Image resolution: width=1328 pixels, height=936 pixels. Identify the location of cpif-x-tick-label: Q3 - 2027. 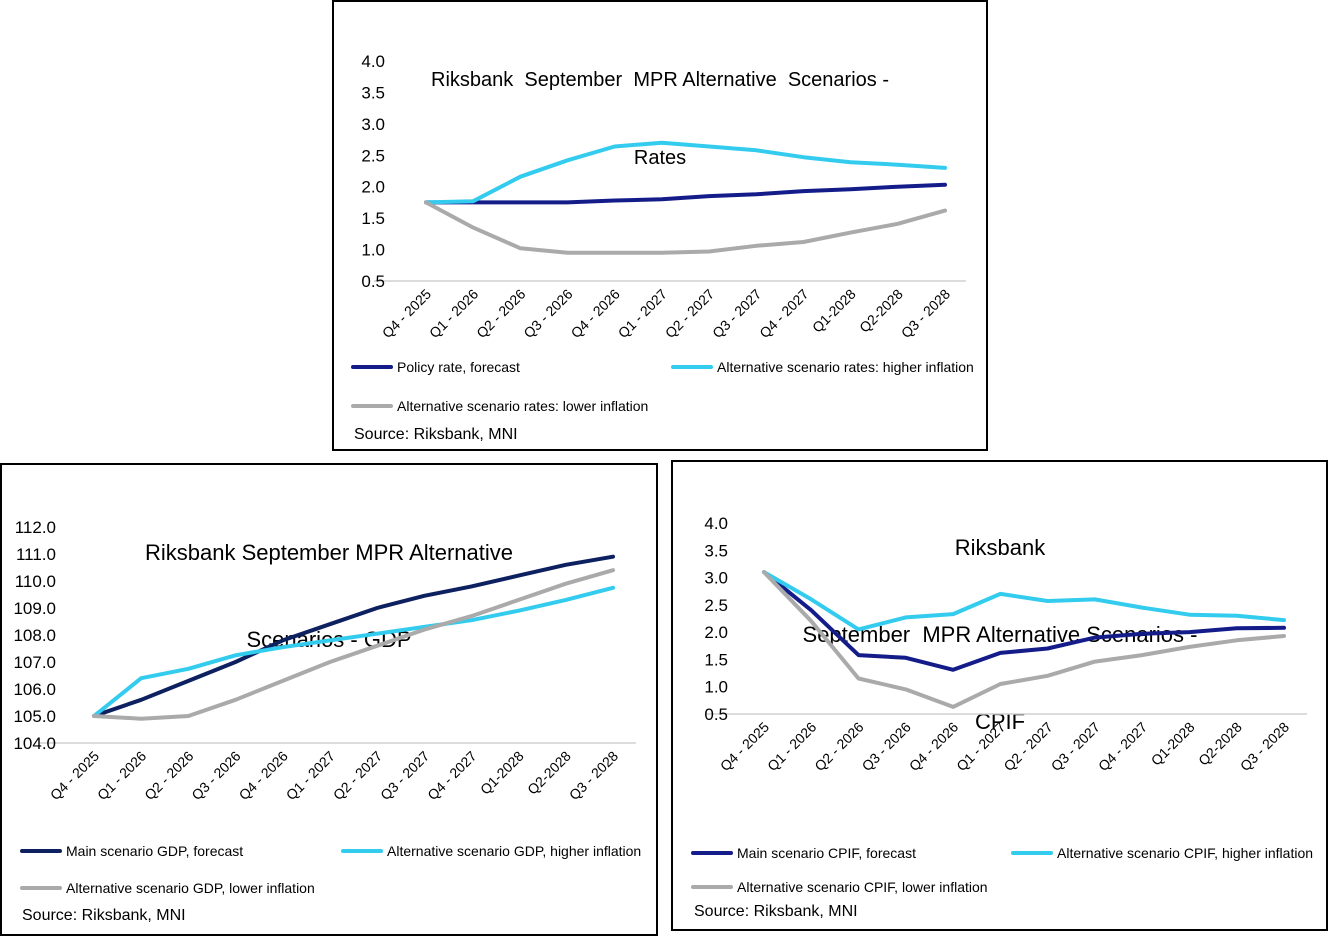
(1075, 746).